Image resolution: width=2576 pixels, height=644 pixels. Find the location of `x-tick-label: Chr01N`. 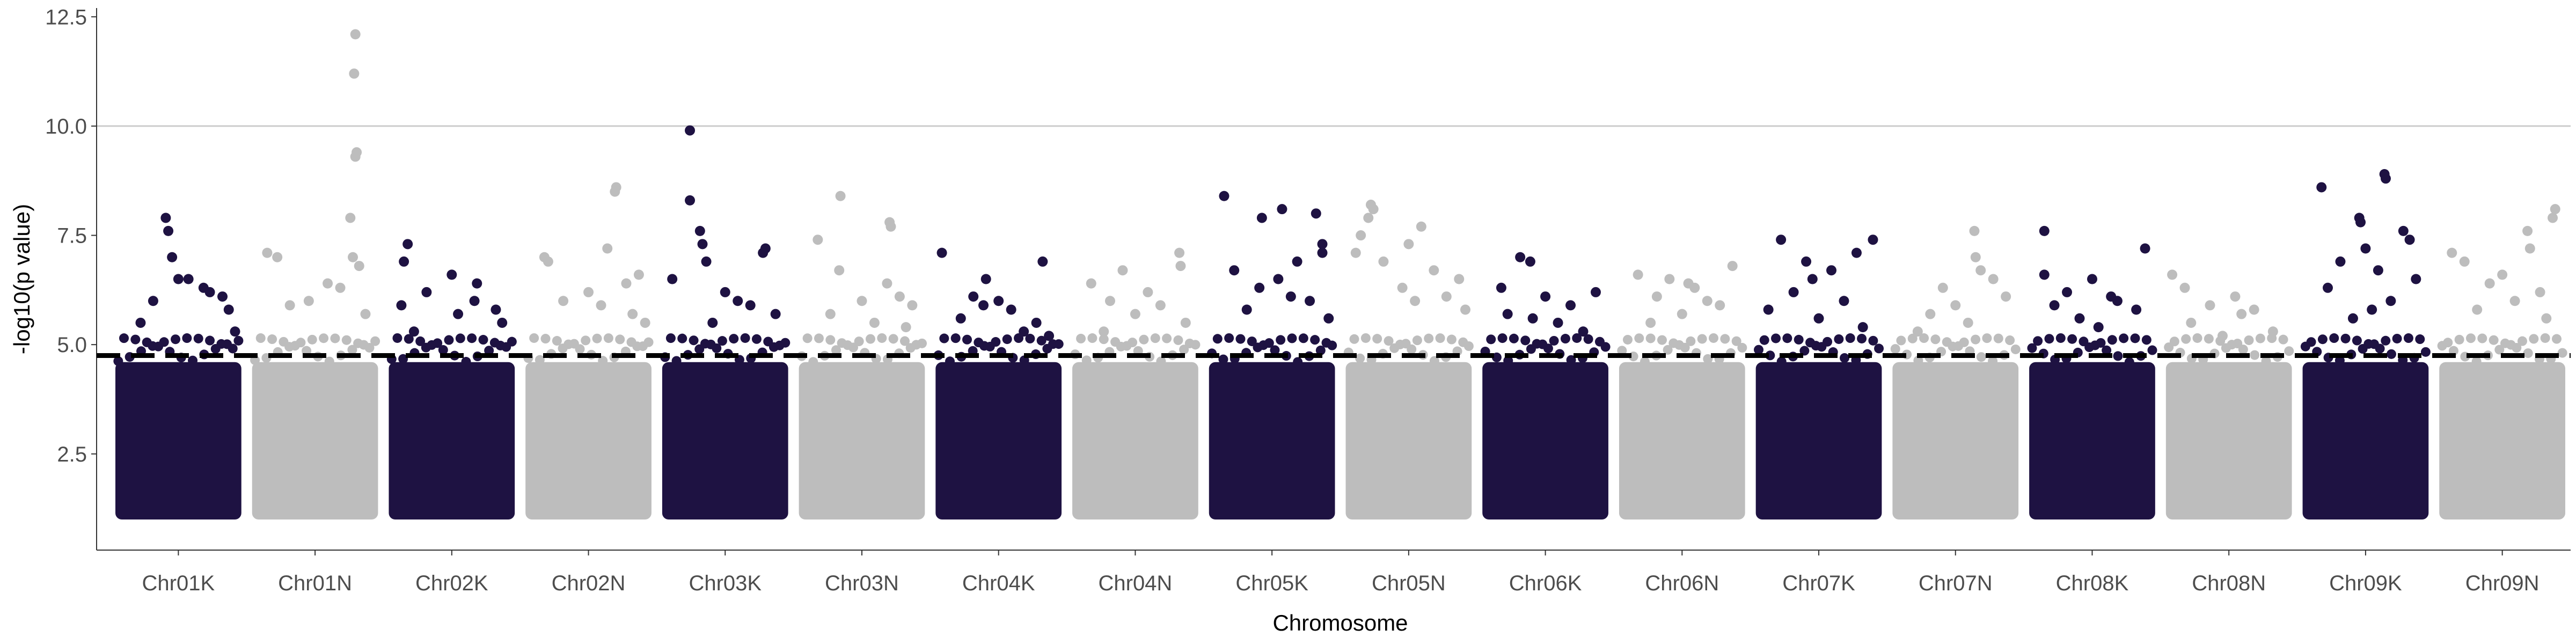

x-tick-label: Chr01N is located at coordinates (315, 583).